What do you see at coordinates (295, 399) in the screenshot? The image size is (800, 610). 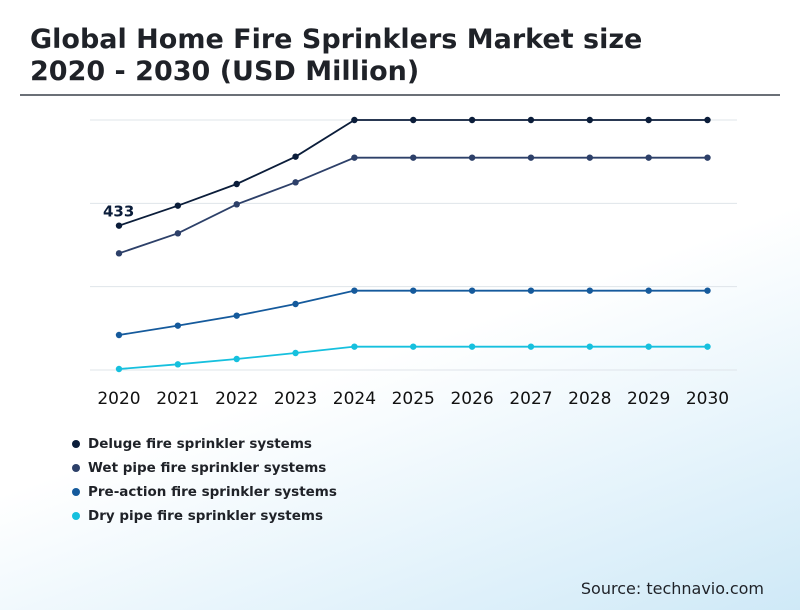 I see `x-tick-label: 2023` at bounding box center [295, 399].